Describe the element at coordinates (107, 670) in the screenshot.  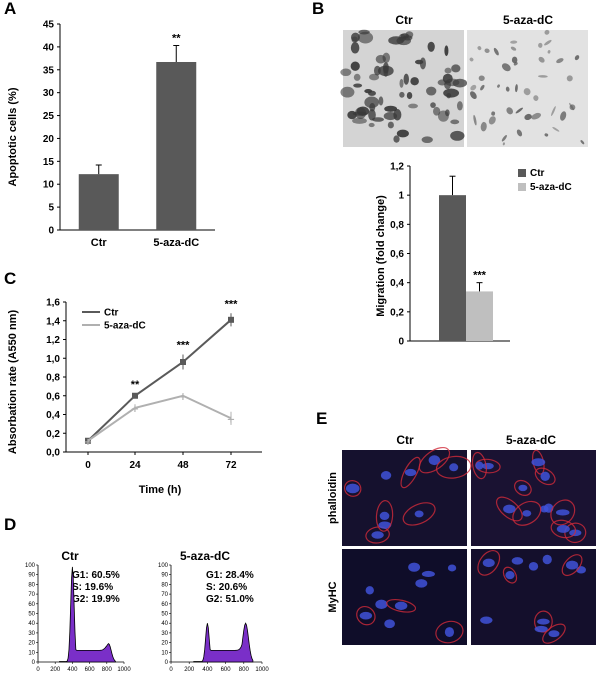
I see `histogram-xtick-label: 800` at that location.